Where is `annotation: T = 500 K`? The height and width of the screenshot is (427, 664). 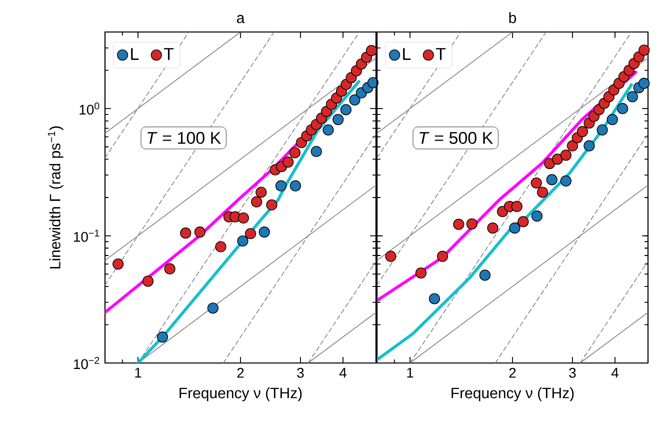 annotation: T = 500 K is located at coordinates (456, 138).